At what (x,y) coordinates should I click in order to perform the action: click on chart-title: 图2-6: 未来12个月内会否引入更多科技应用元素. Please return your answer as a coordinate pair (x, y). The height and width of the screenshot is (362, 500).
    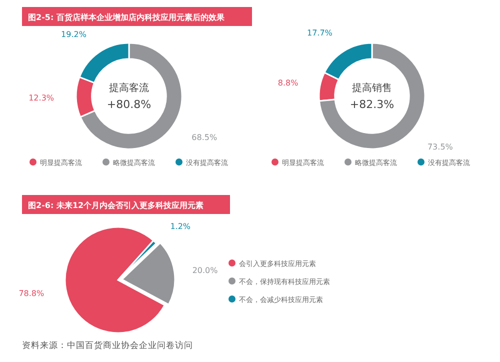
    Looking at the image, I should click on (116, 205).